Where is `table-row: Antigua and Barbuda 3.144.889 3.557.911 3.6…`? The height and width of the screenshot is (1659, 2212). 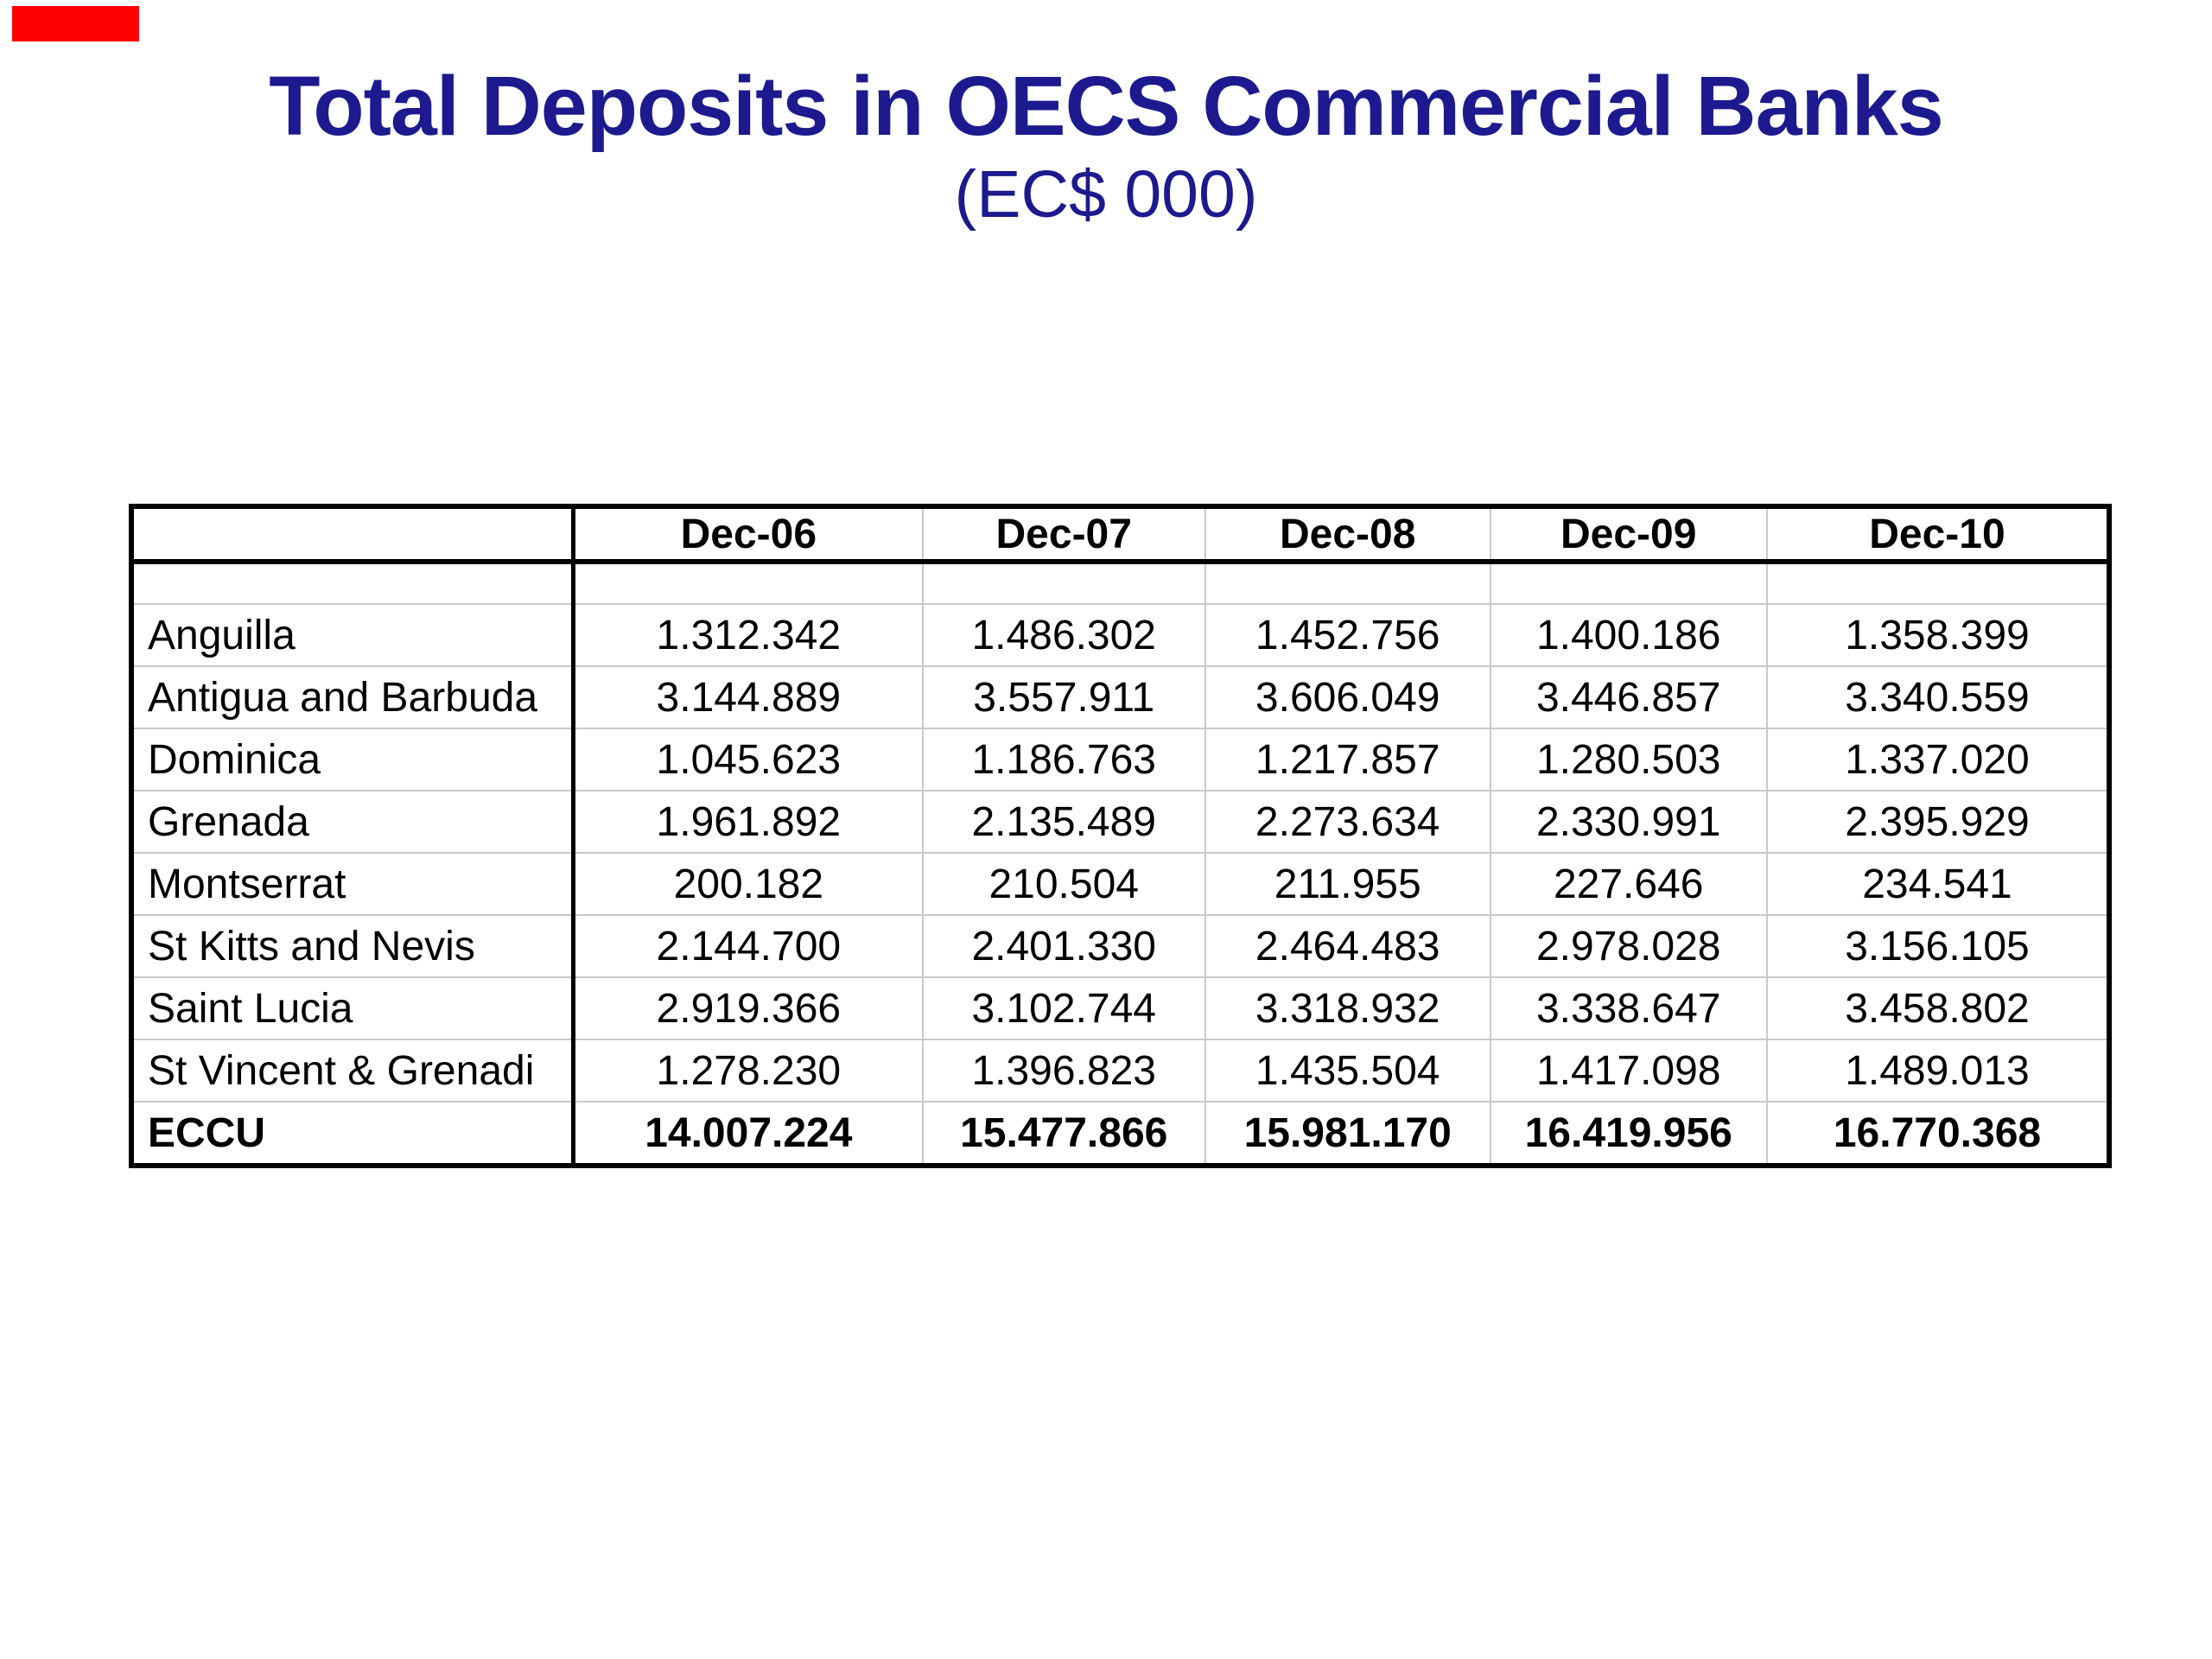
table-row: Antigua and Barbuda 3.144.889 3.557.911 3.6… is located at coordinates (1121, 697).